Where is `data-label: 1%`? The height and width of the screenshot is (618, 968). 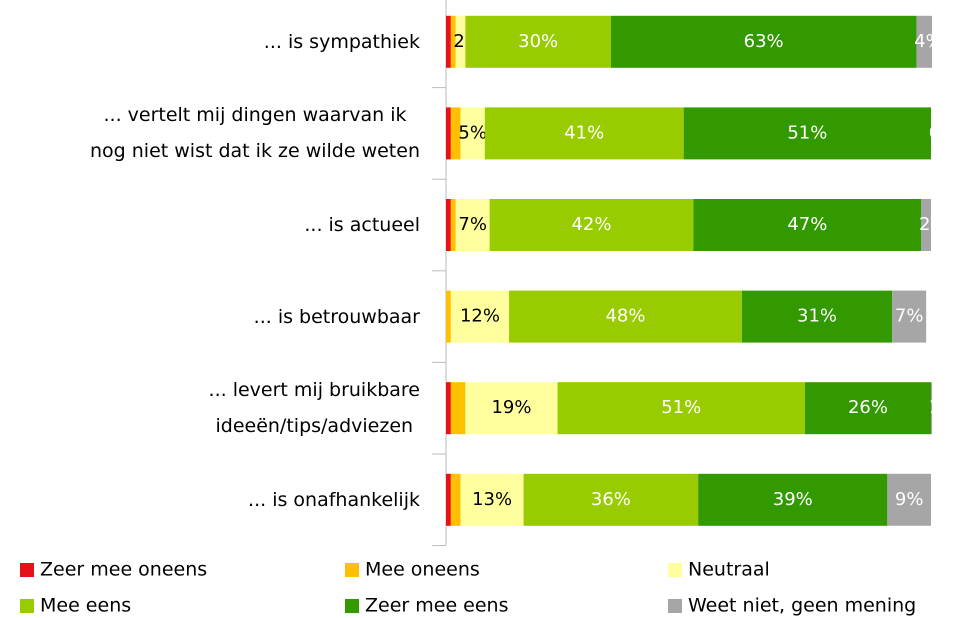 data-label: 1% is located at coordinates (943, 407).